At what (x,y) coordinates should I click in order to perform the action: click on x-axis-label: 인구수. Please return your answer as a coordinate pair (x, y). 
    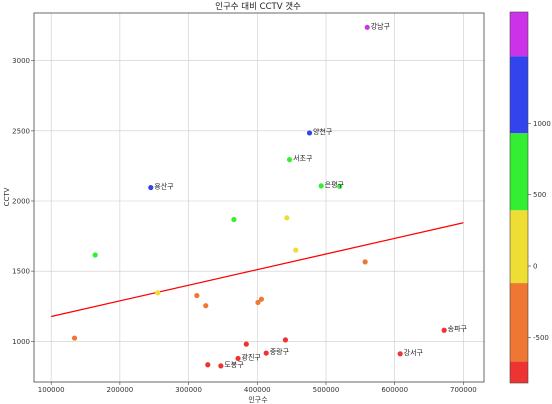
    Looking at the image, I should click on (258, 399).